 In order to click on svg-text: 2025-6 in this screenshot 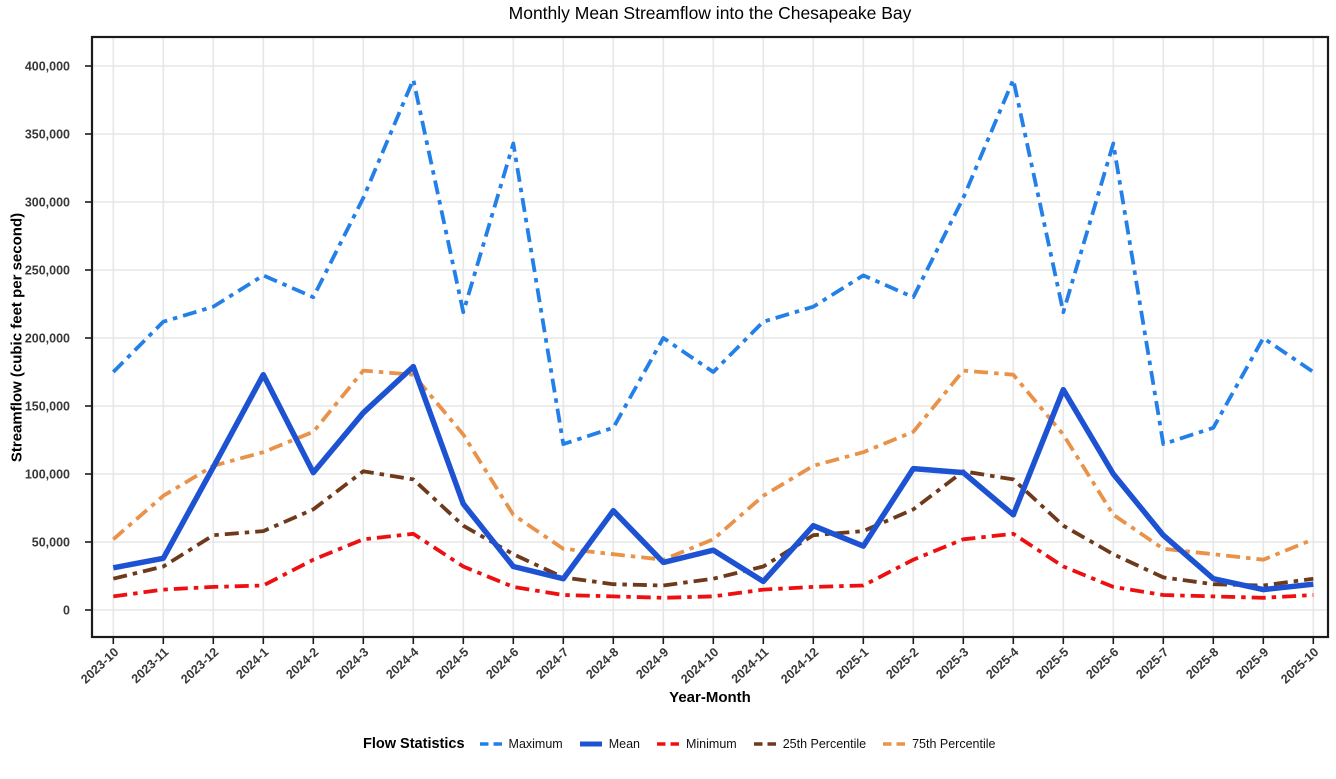, I will do `click(1102, 663)`.